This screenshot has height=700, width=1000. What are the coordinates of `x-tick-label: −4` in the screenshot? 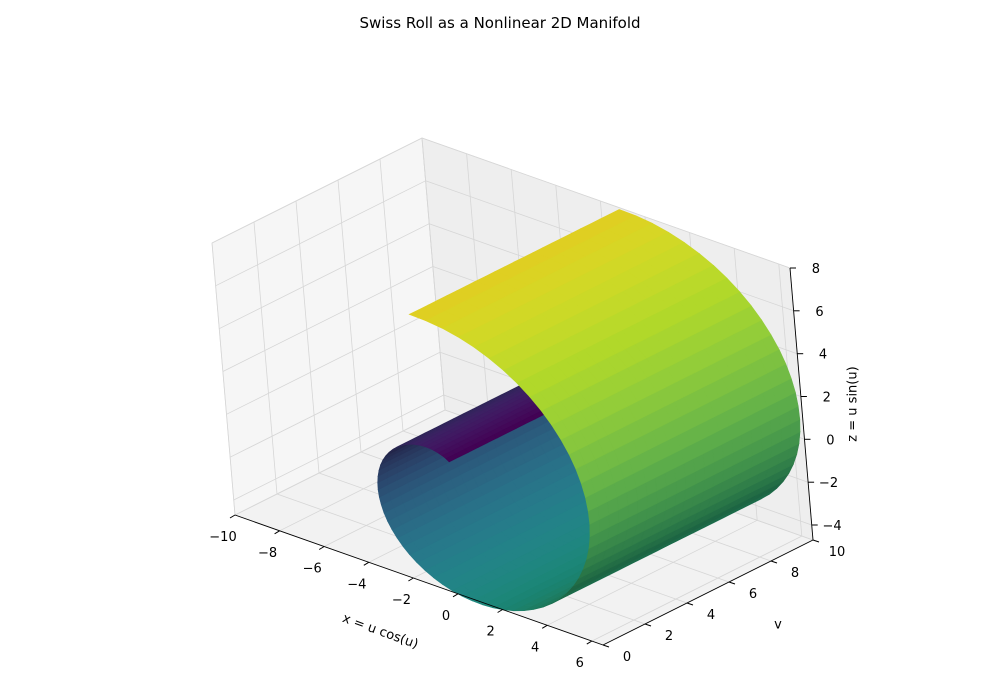 It's located at (356, 584).